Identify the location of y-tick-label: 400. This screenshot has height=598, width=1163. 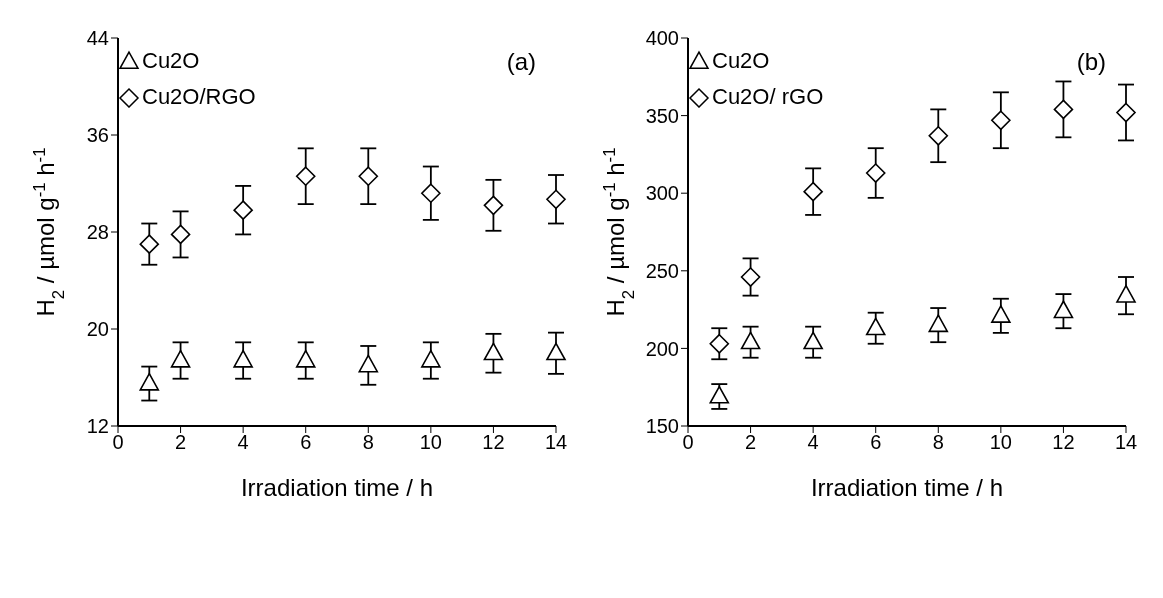
(662, 38).